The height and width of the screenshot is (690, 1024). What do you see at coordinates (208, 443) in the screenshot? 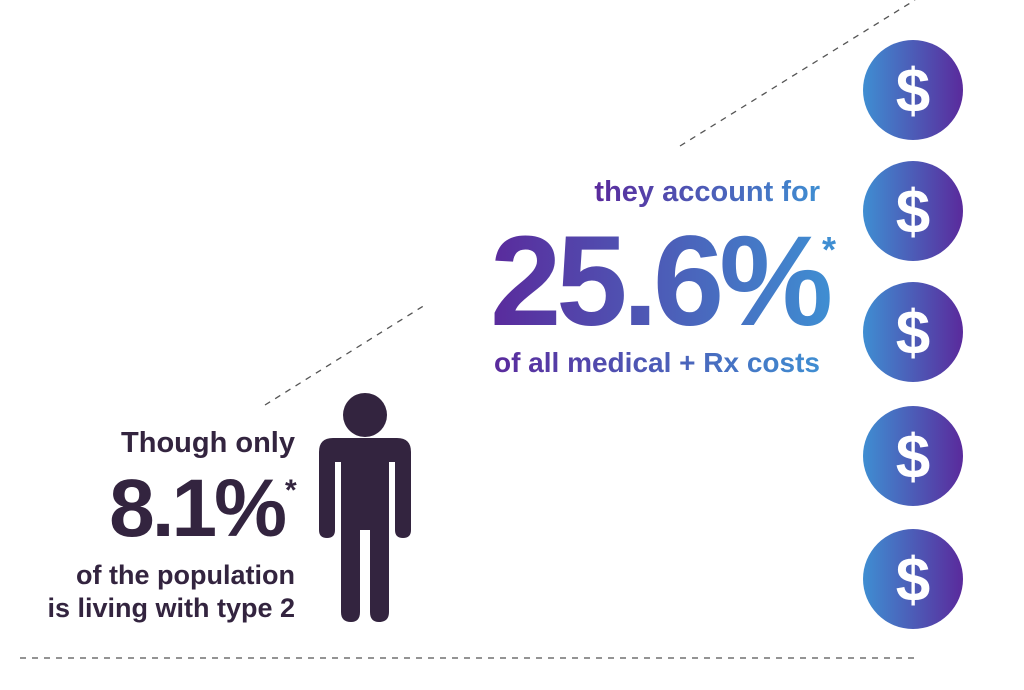
I see `left-intro: Though only` at bounding box center [208, 443].